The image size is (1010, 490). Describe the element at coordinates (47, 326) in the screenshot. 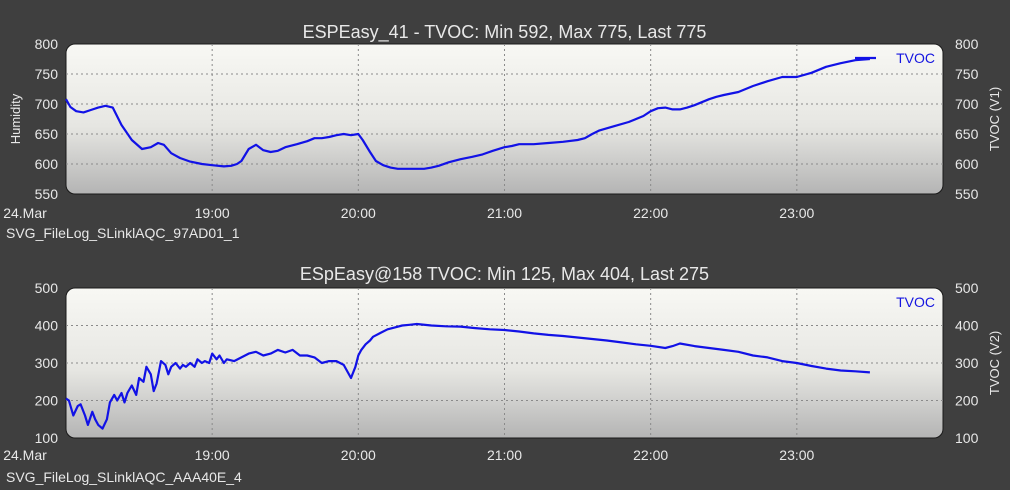

I see `y-tick-label-left: 400` at that location.